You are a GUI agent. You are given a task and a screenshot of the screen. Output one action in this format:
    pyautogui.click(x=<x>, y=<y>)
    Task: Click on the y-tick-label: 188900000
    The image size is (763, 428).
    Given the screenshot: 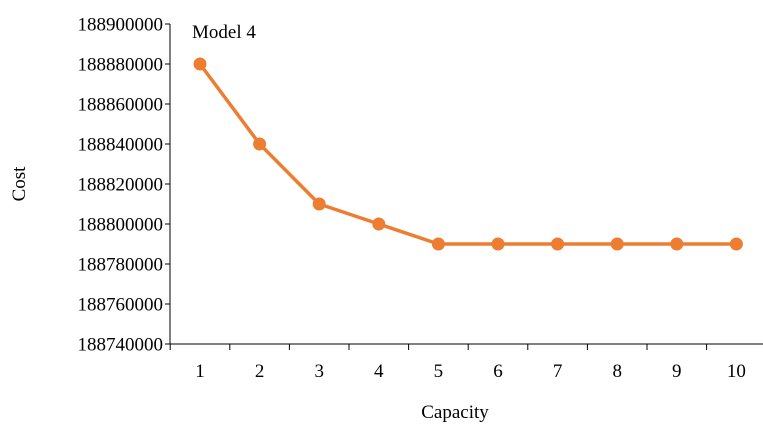 What is the action you would take?
    pyautogui.click(x=121, y=25)
    